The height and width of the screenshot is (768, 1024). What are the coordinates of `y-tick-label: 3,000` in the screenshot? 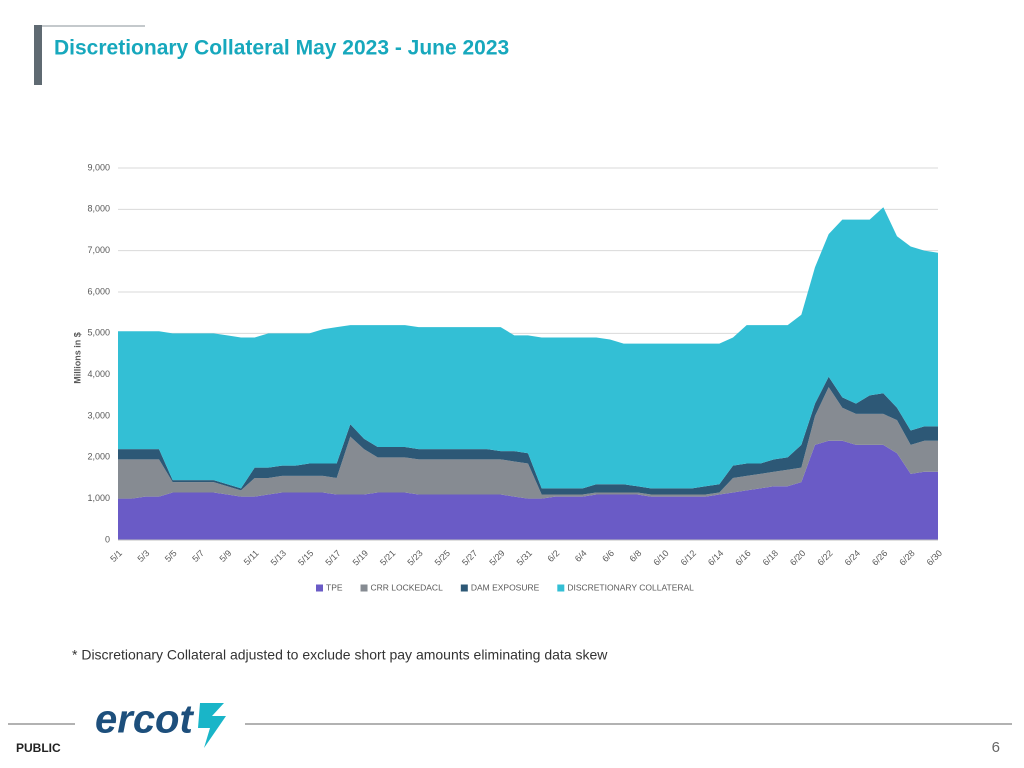 It's located at (98, 415).